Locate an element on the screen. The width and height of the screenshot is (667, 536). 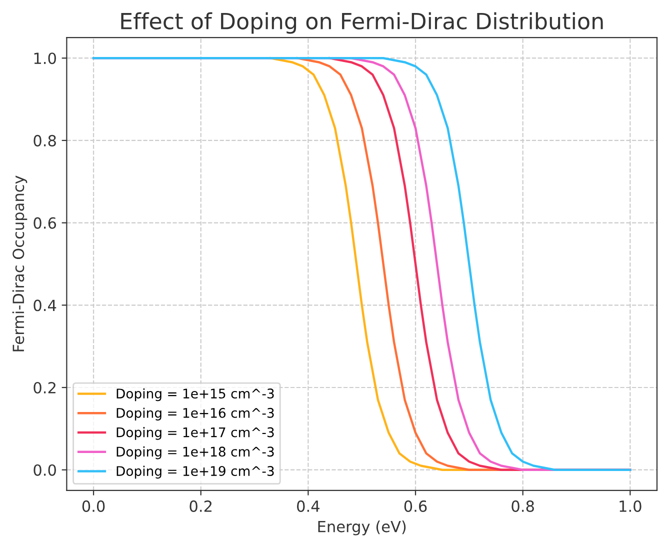
y-tick-label: 0.8 is located at coordinates (45, 140).